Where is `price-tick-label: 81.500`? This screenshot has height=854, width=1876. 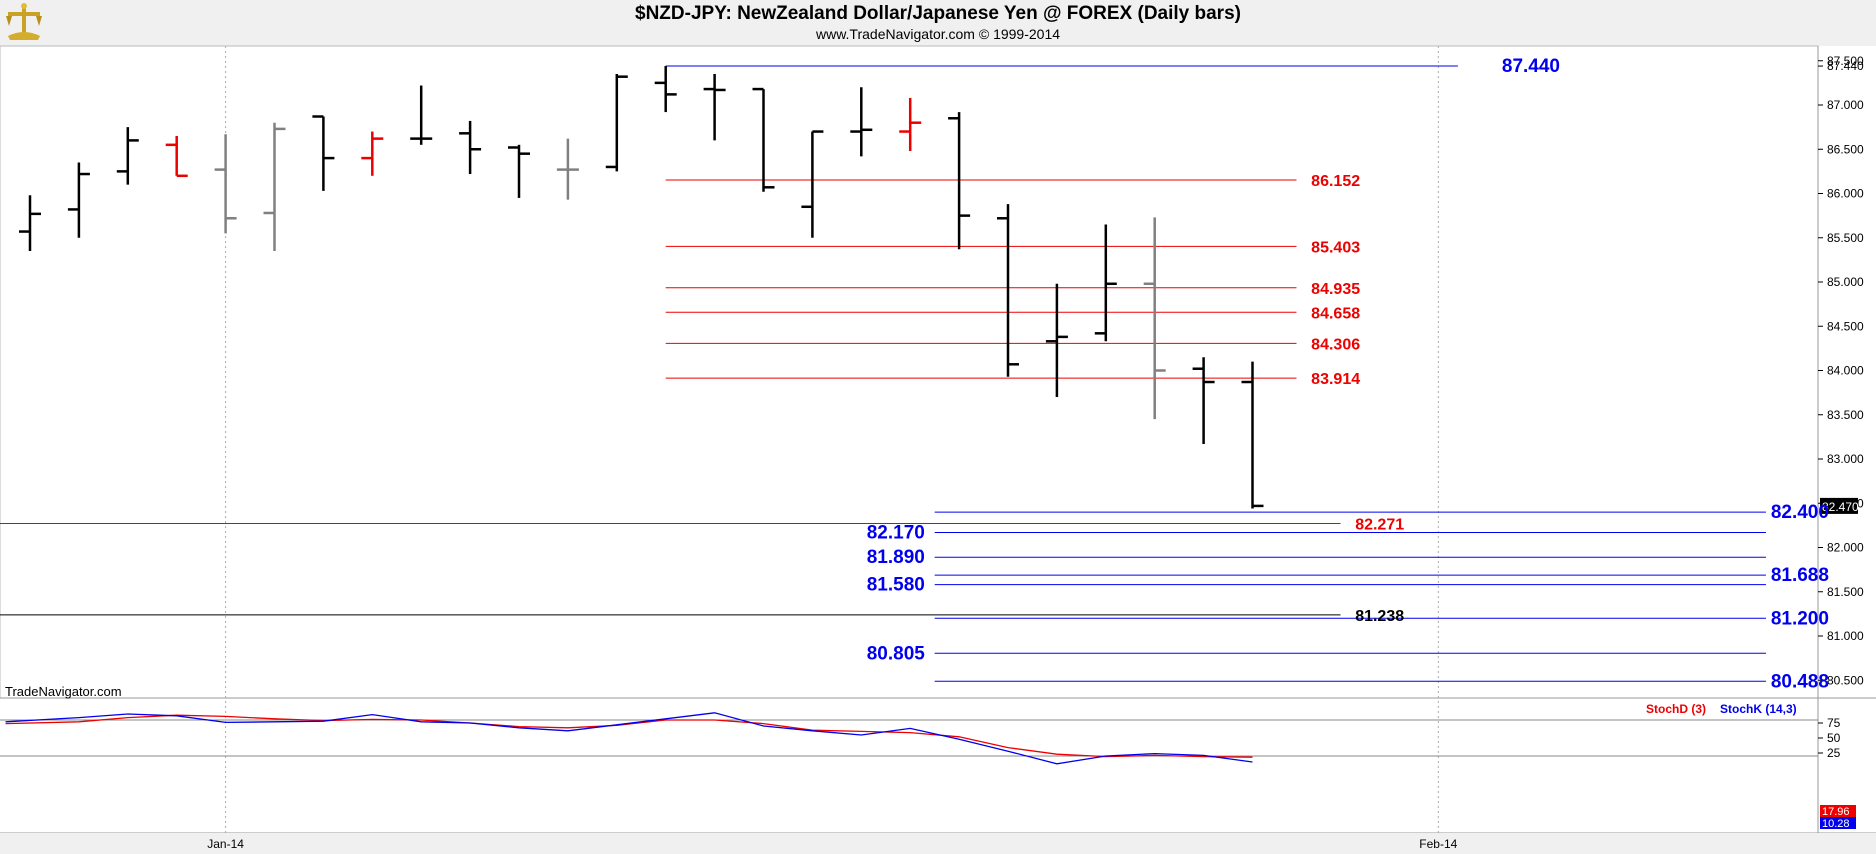
price-tick-label: 81.500 is located at coordinates (1845, 592).